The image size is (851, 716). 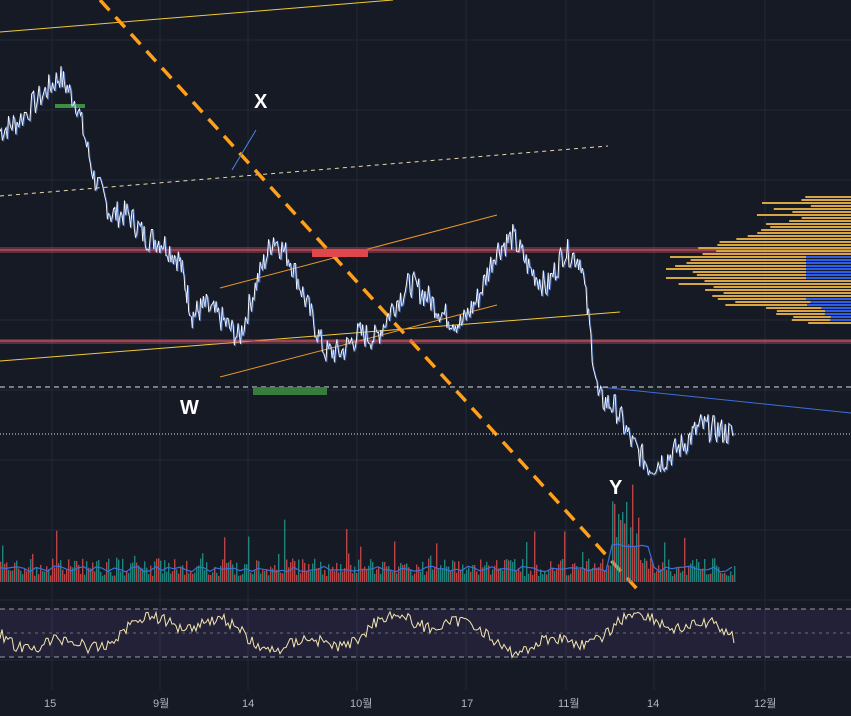 What do you see at coordinates (161, 703) in the screenshot?
I see `x-tick: 9월` at bounding box center [161, 703].